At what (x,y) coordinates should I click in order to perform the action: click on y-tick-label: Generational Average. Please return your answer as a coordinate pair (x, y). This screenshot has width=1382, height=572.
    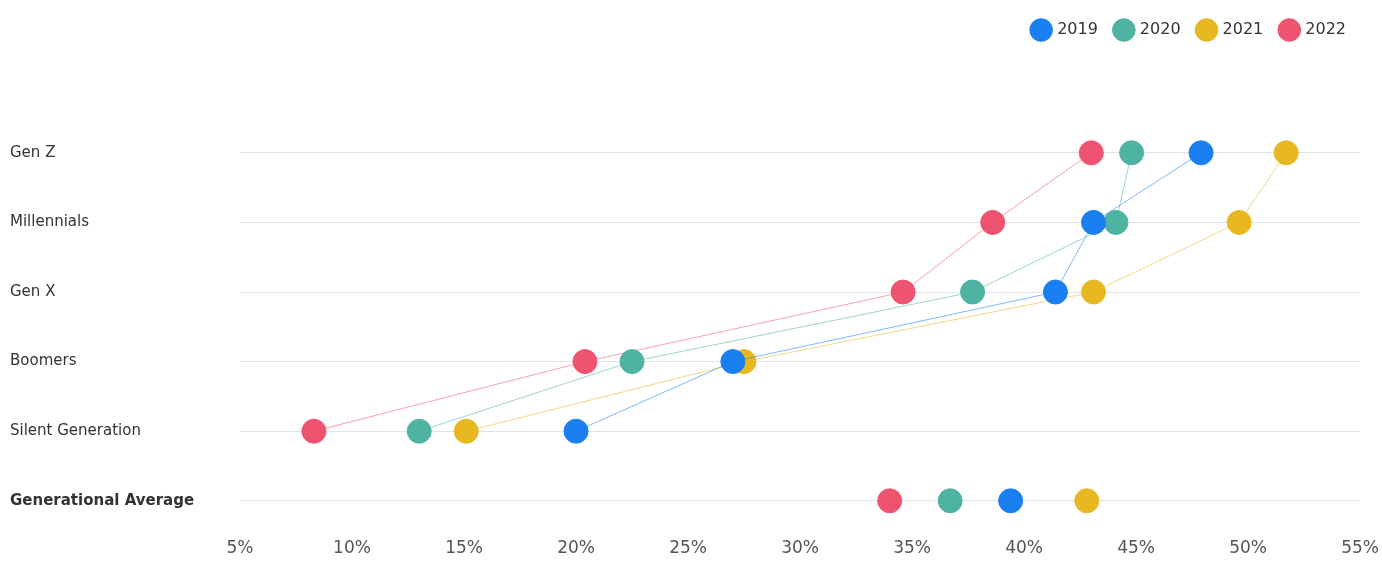
    Looking at the image, I should click on (102, 499).